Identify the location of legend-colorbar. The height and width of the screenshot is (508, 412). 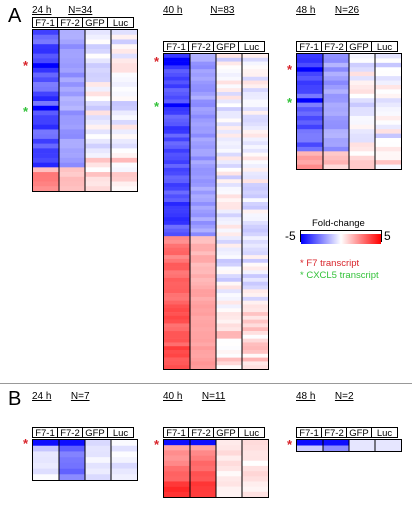
(341, 237).